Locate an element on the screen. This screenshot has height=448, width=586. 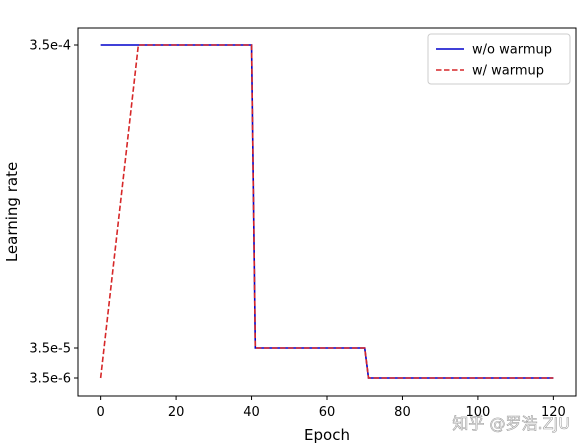
x-tick-label: 80 is located at coordinates (402, 412).